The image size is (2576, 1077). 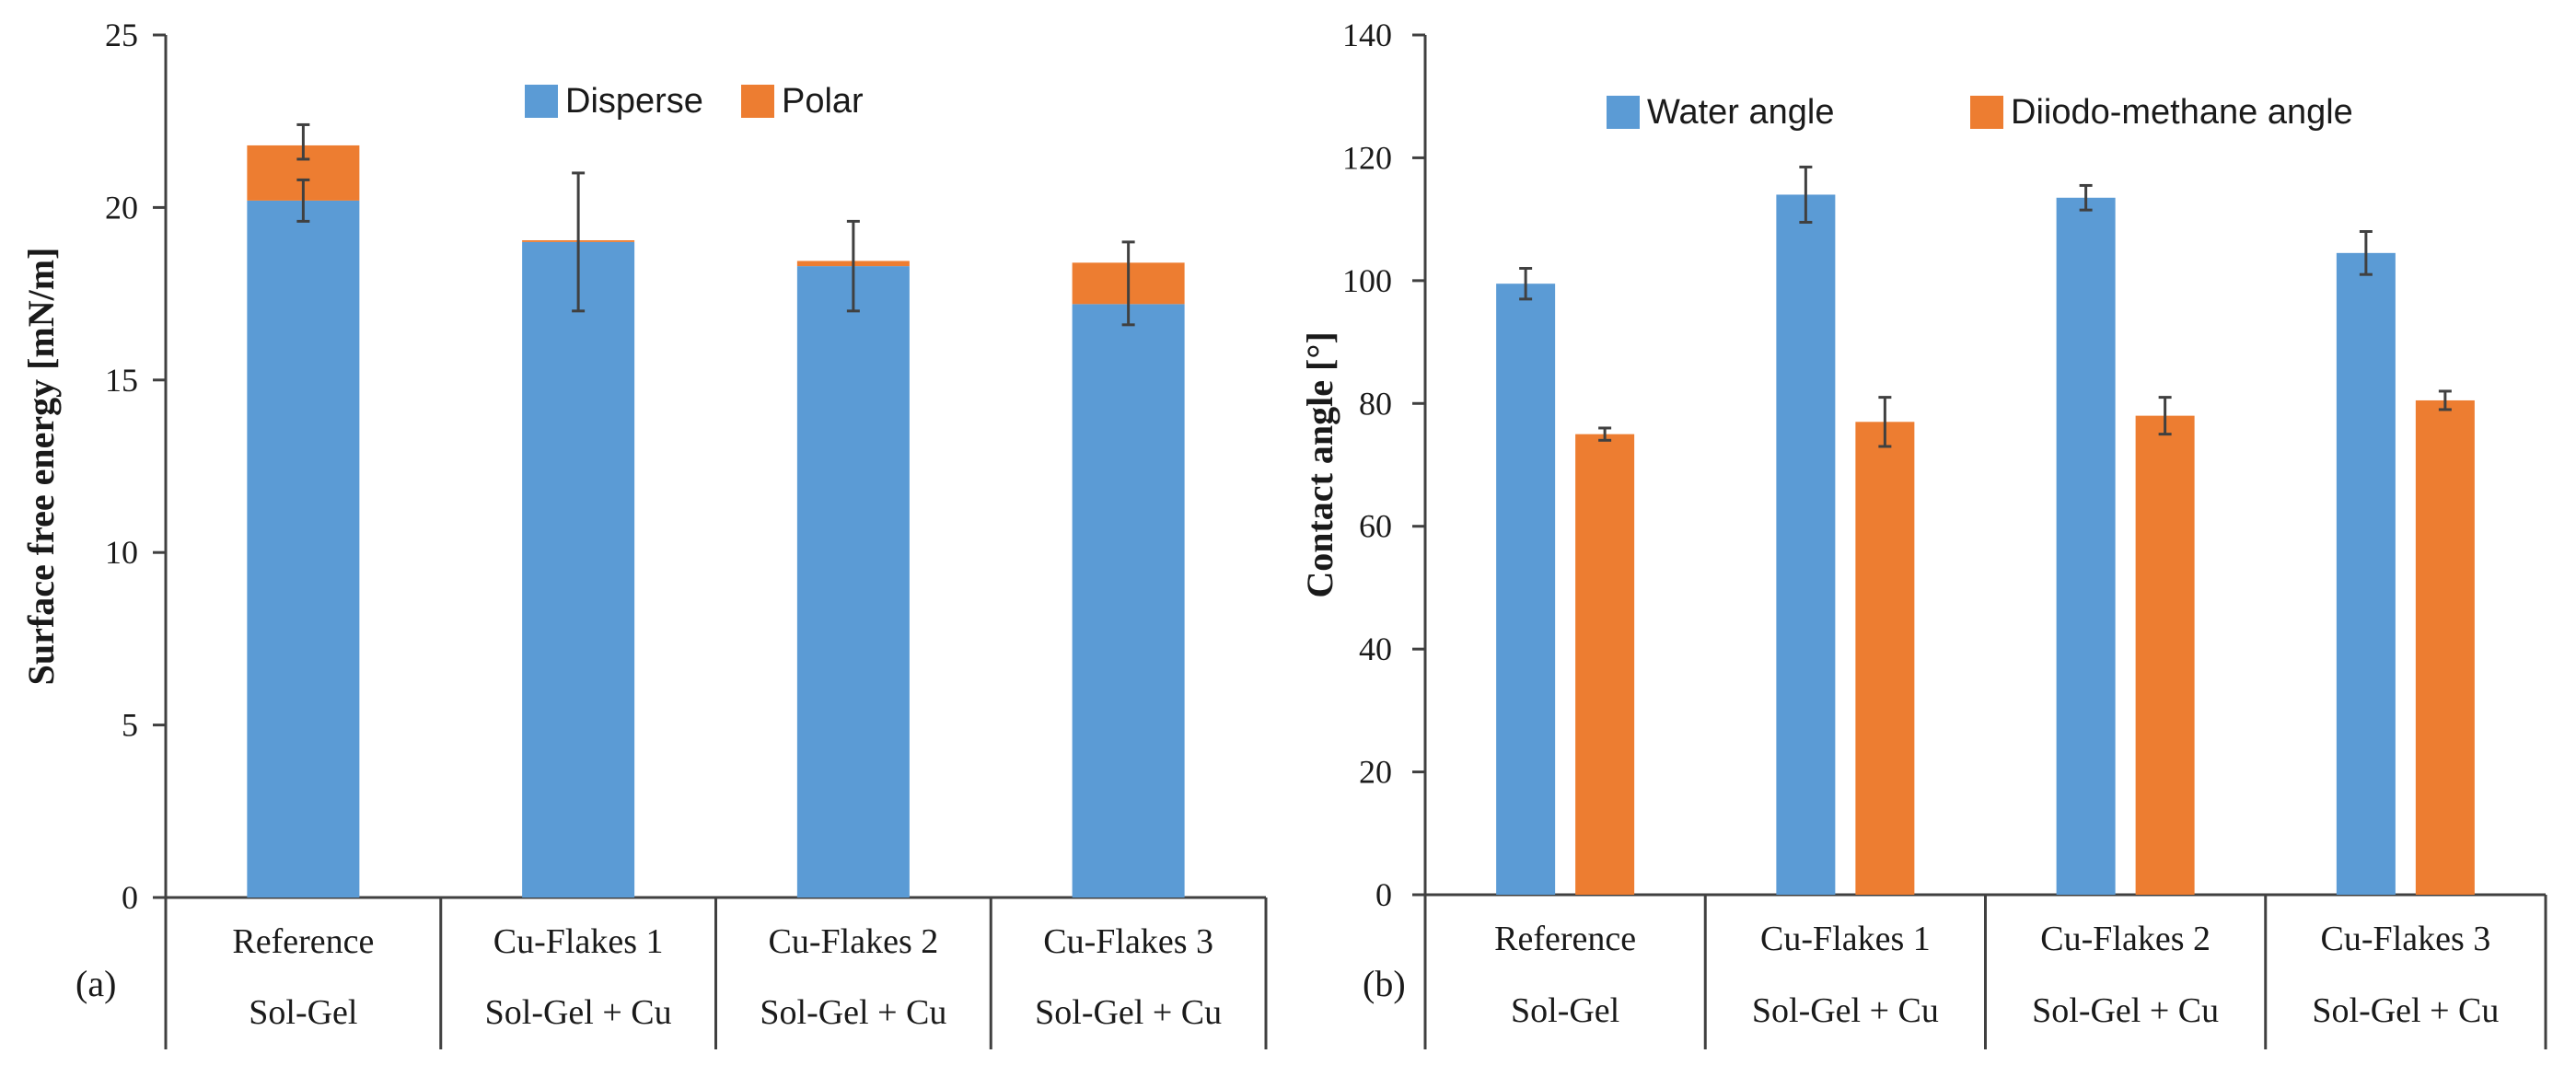 What do you see at coordinates (1367, 35) in the screenshot?
I see `y-tick-label: 140` at bounding box center [1367, 35].